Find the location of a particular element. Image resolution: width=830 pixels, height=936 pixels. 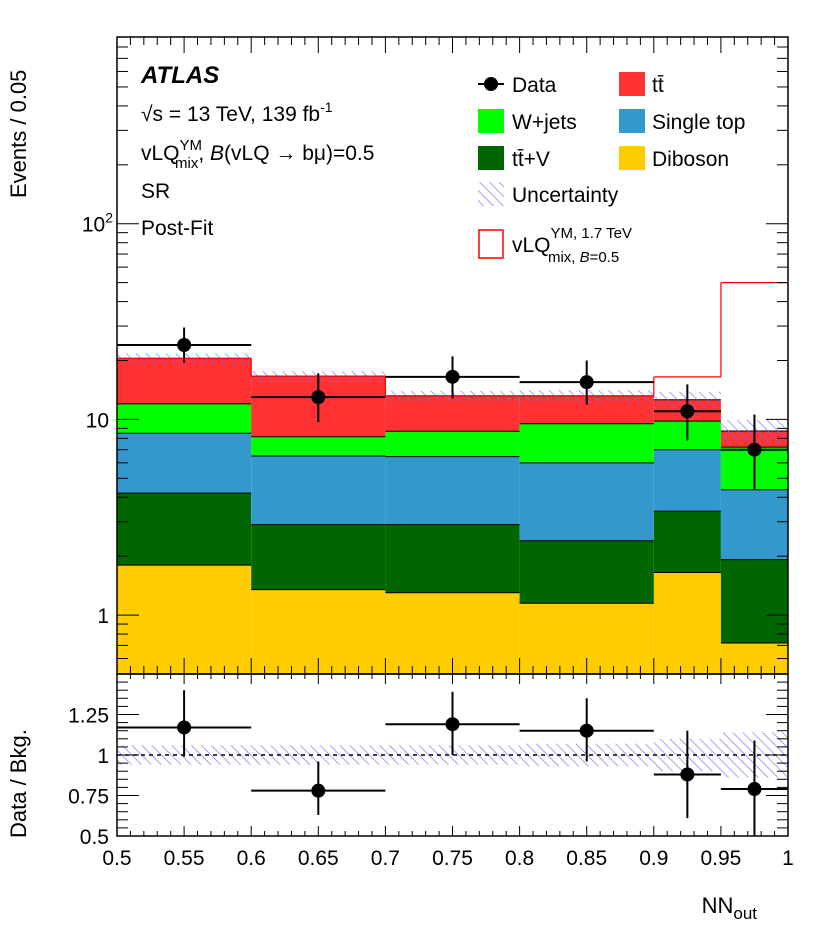

legend-signal-b: B is located at coordinates (585, 257).